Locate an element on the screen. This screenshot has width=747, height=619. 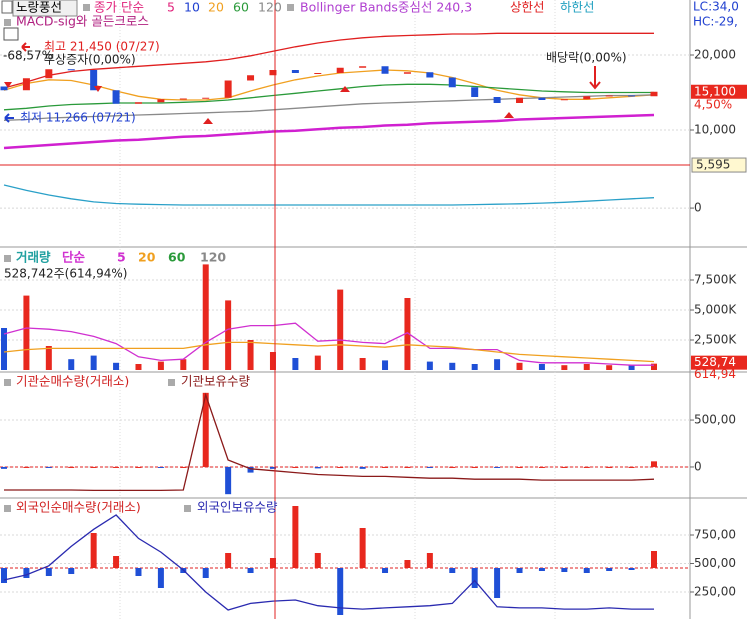
legend-label: 기관순매수량(거래소) is located at coordinates (72, 381).